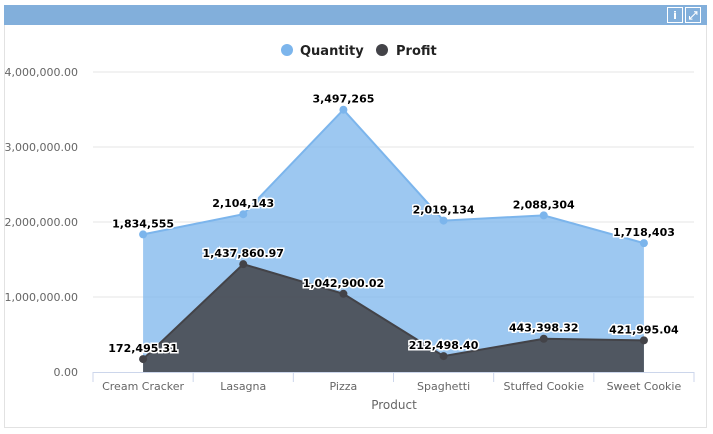 Image resolution: width=713 pixels, height=434 pixels. I want to click on legend: Quantity Profit, so click(359, 51).